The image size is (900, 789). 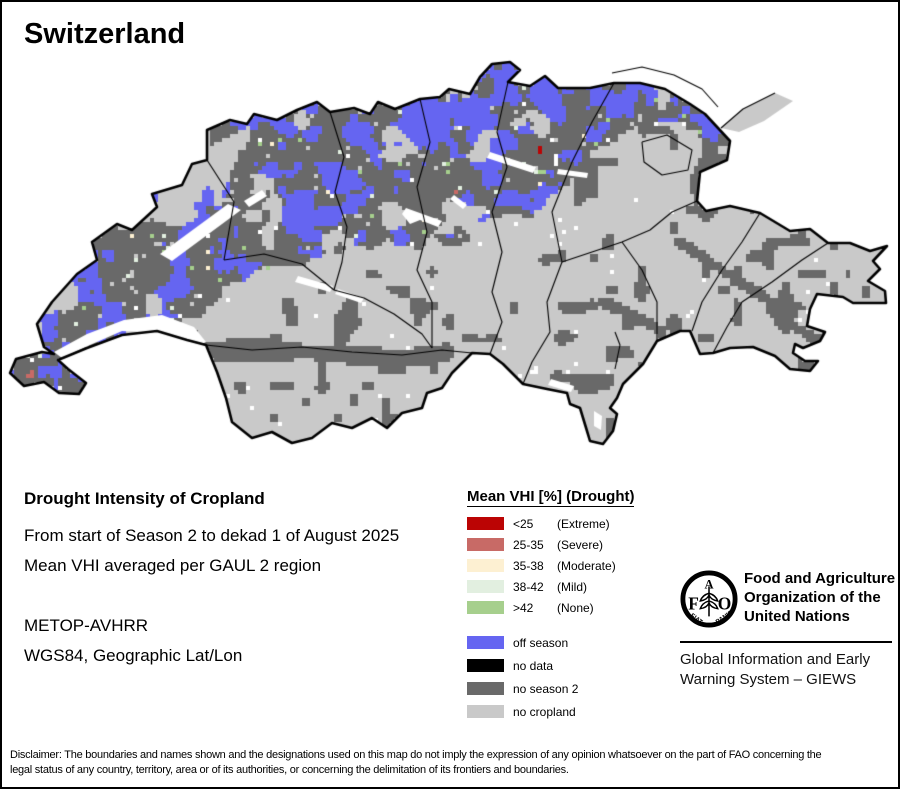 I want to click on legend-qualifier: (Severe), so click(x=580, y=544).